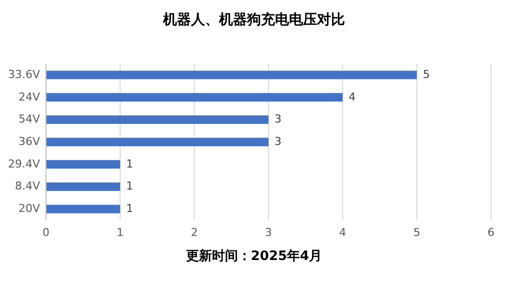  Describe the element at coordinates (253, 19) in the screenshot. I see `chart-title: 机器人、机器狗充电电压对比` at that location.